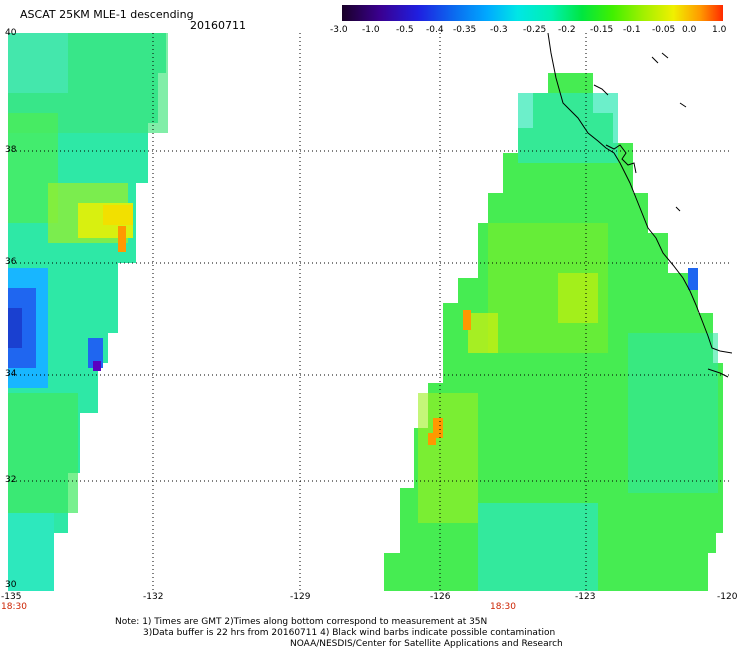  I want to click on lon-label: -135, so click(11, 597).